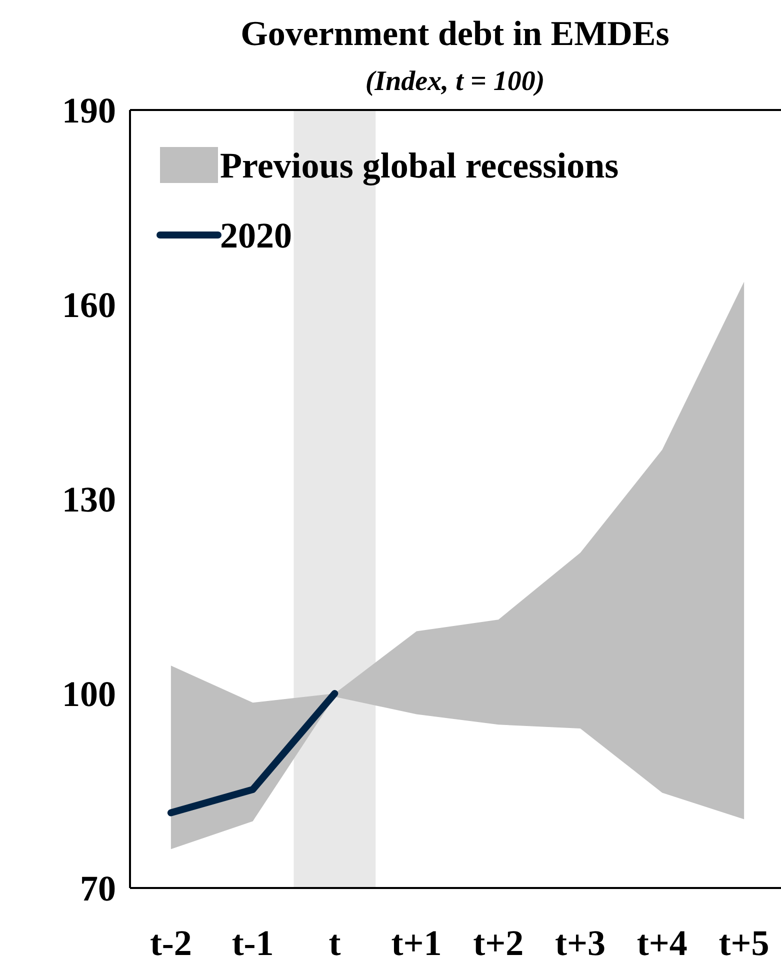 The height and width of the screenshot is (969, 781). What do you see at coordinates (256, 236) in the screenshot?
I see `legend-label: 2020` at bounding box center [256, 236].